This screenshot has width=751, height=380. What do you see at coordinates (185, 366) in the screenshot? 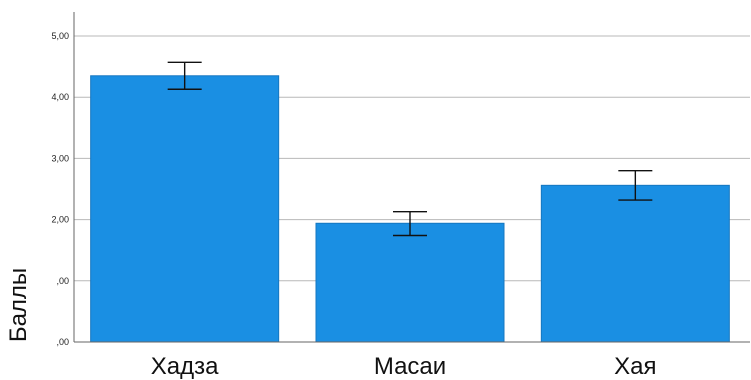
I see `category-label: Хадза` at bounding box center [185, 366].